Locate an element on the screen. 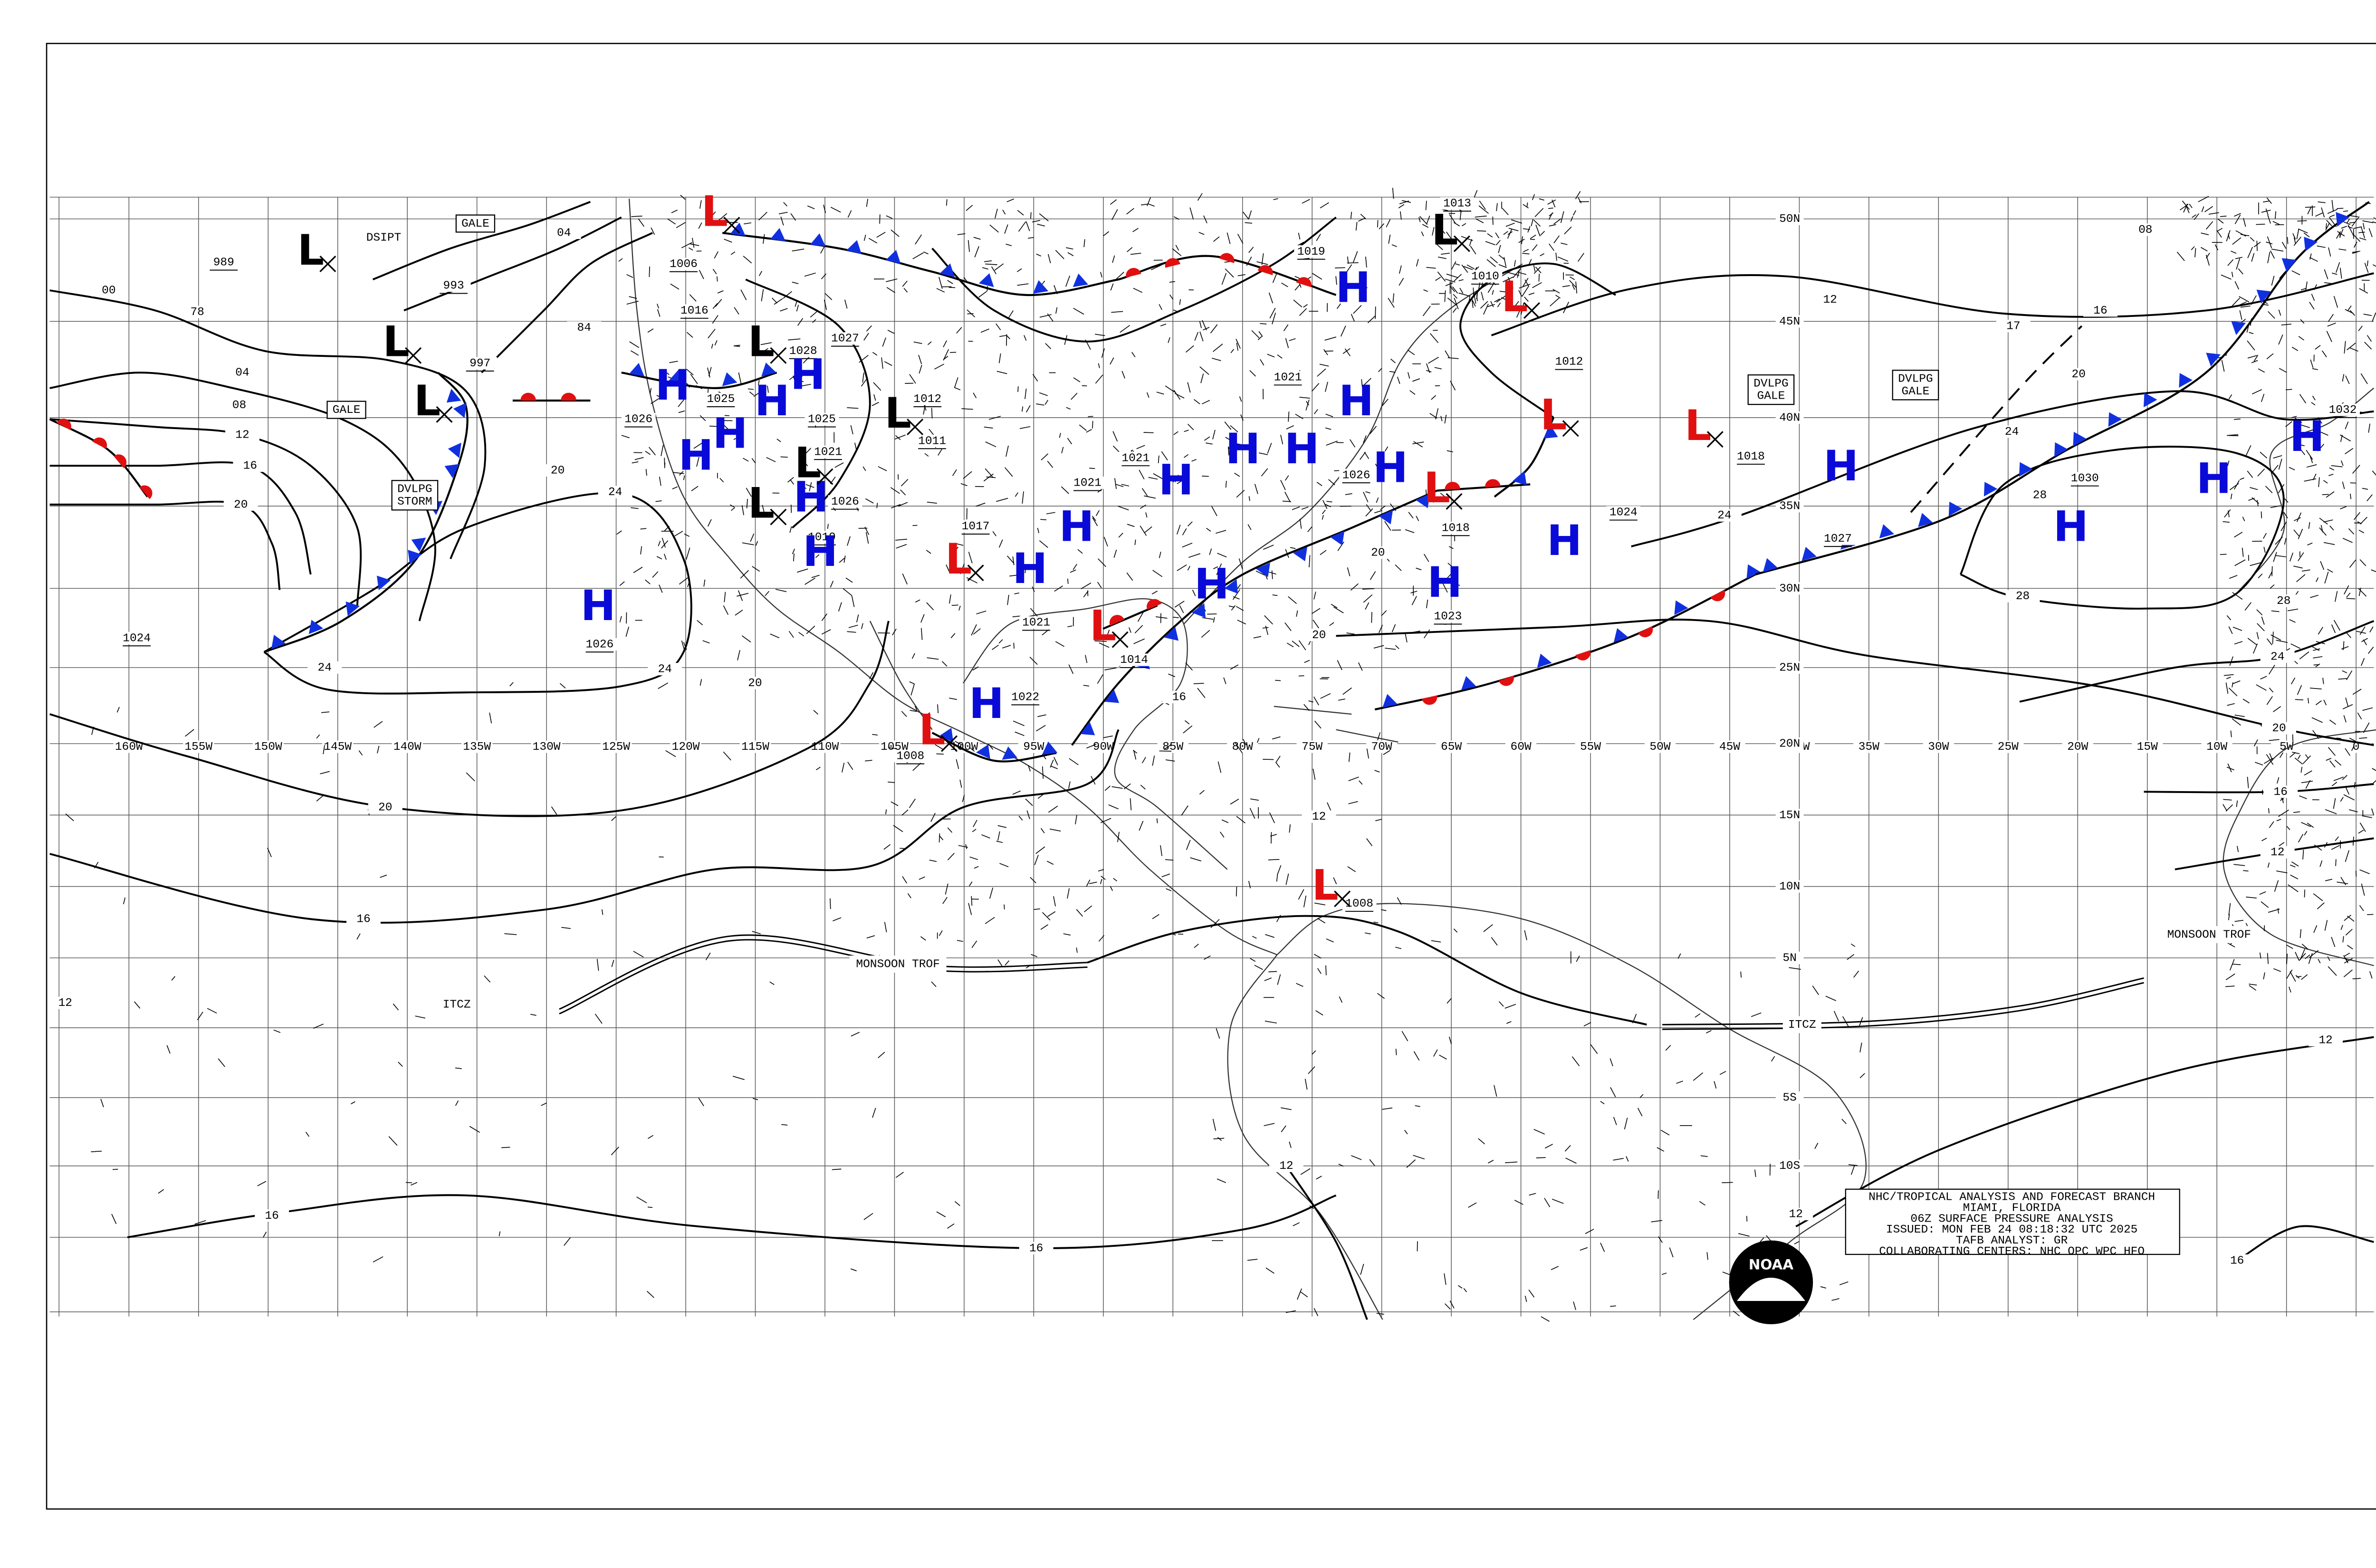 This screenshot has height=1568, width=2376. front-label: GALE is located at coordinates (475, 224).